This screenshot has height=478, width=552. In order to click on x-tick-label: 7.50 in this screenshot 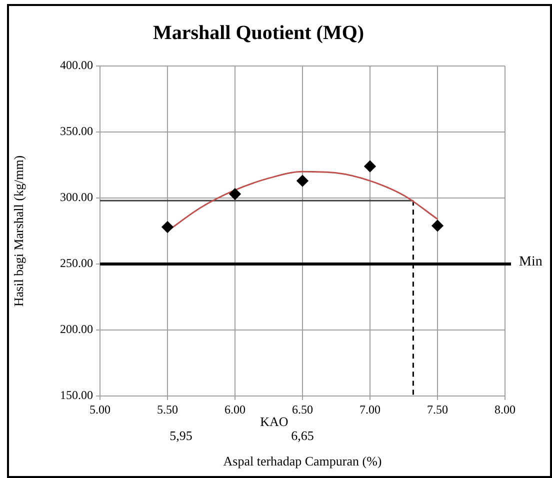, I will do `click(437, 409)`.